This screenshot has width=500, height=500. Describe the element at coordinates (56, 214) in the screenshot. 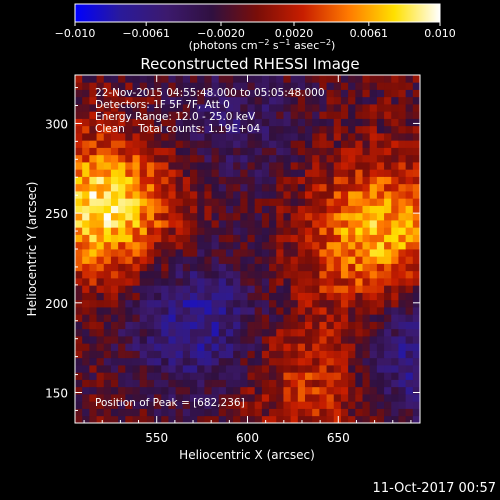

I see `y-tick-label: 250` at that location.